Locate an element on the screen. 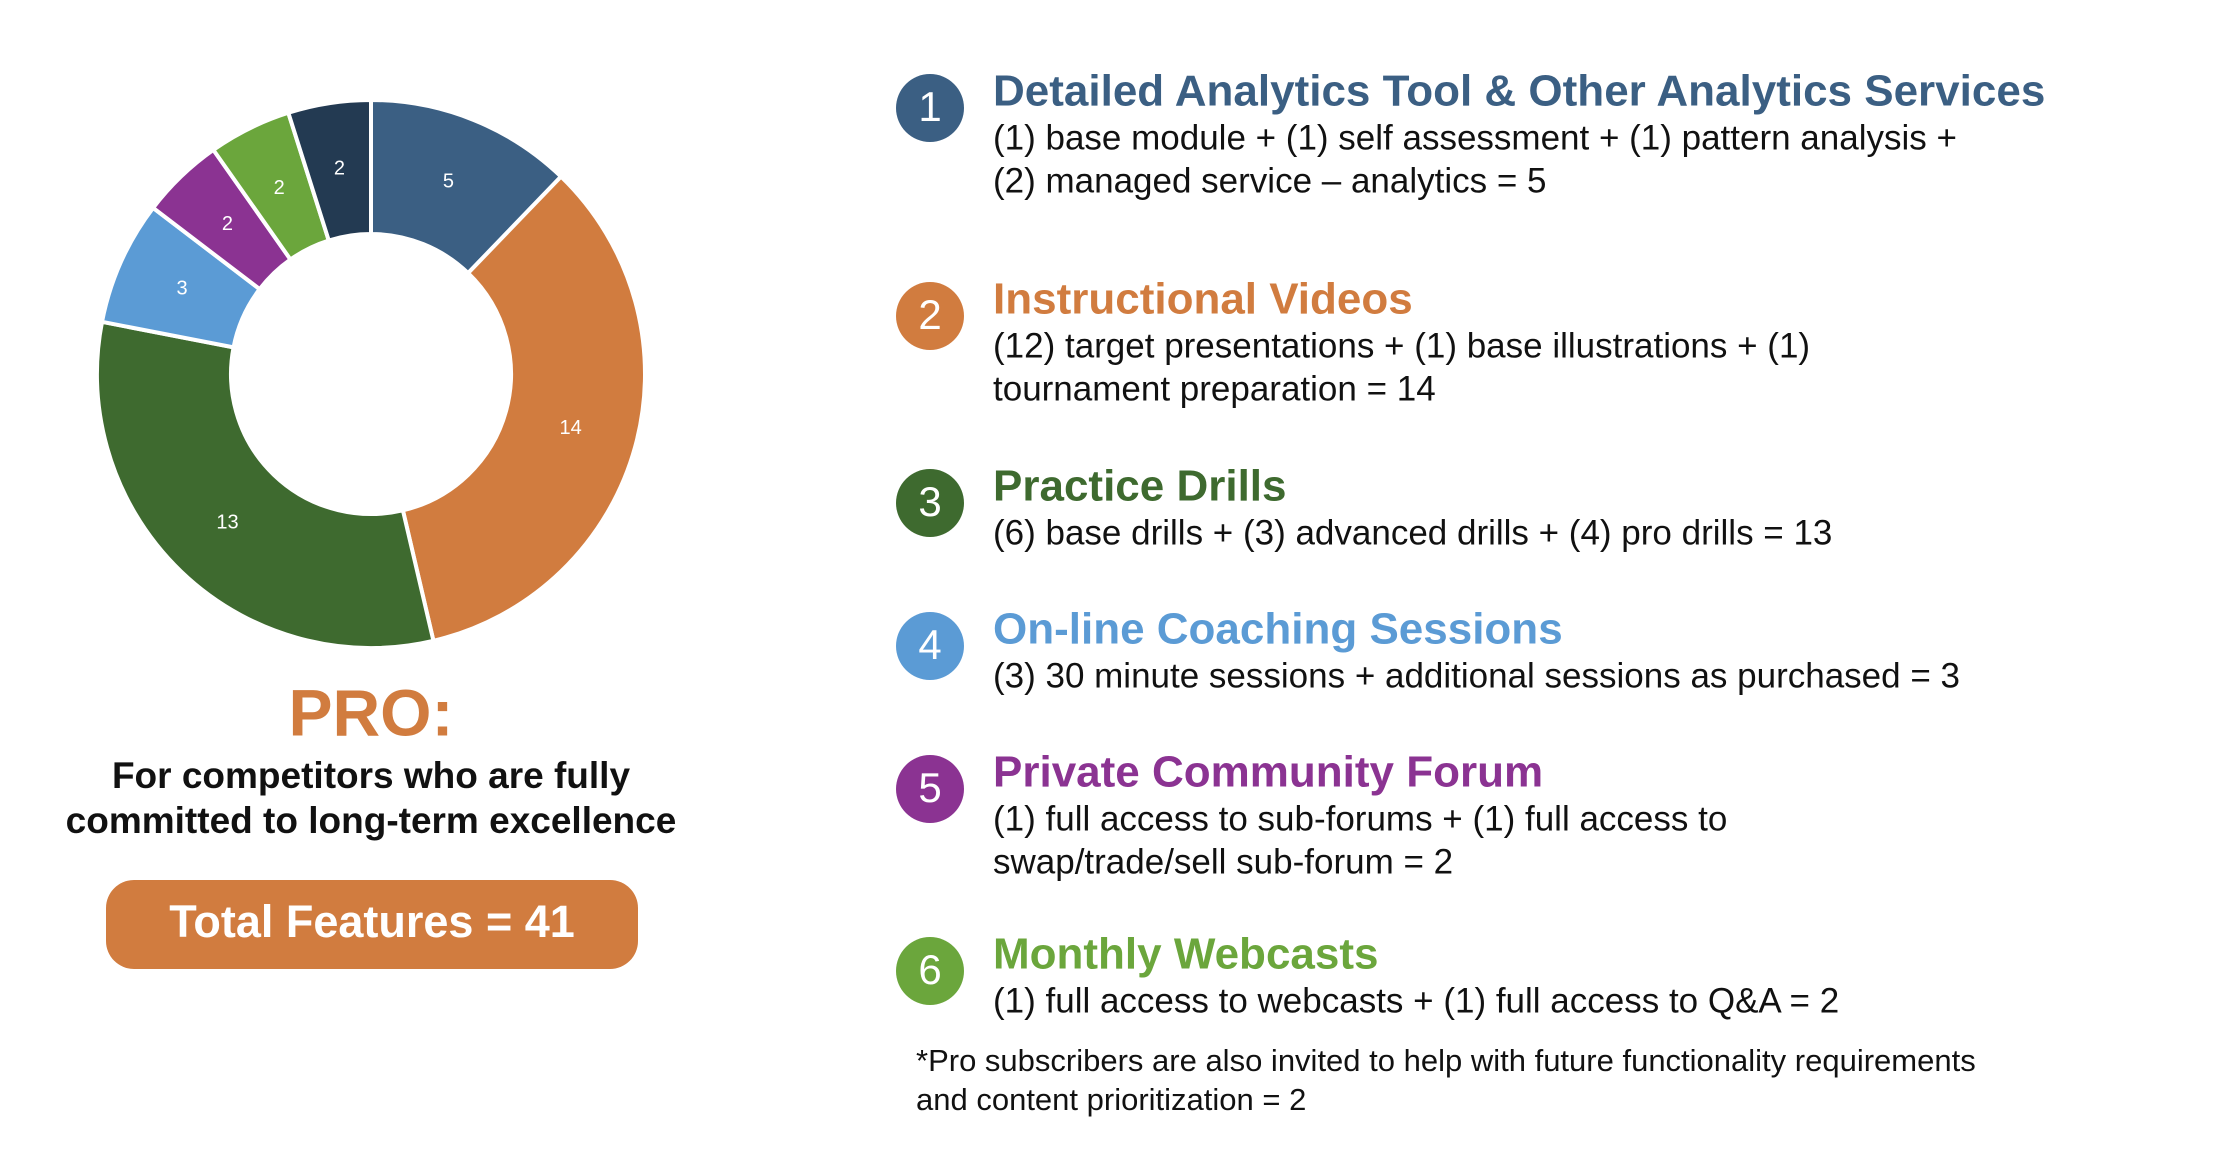 The image size is (2215, 1154). total-badge is located at coordinates (372, 924).